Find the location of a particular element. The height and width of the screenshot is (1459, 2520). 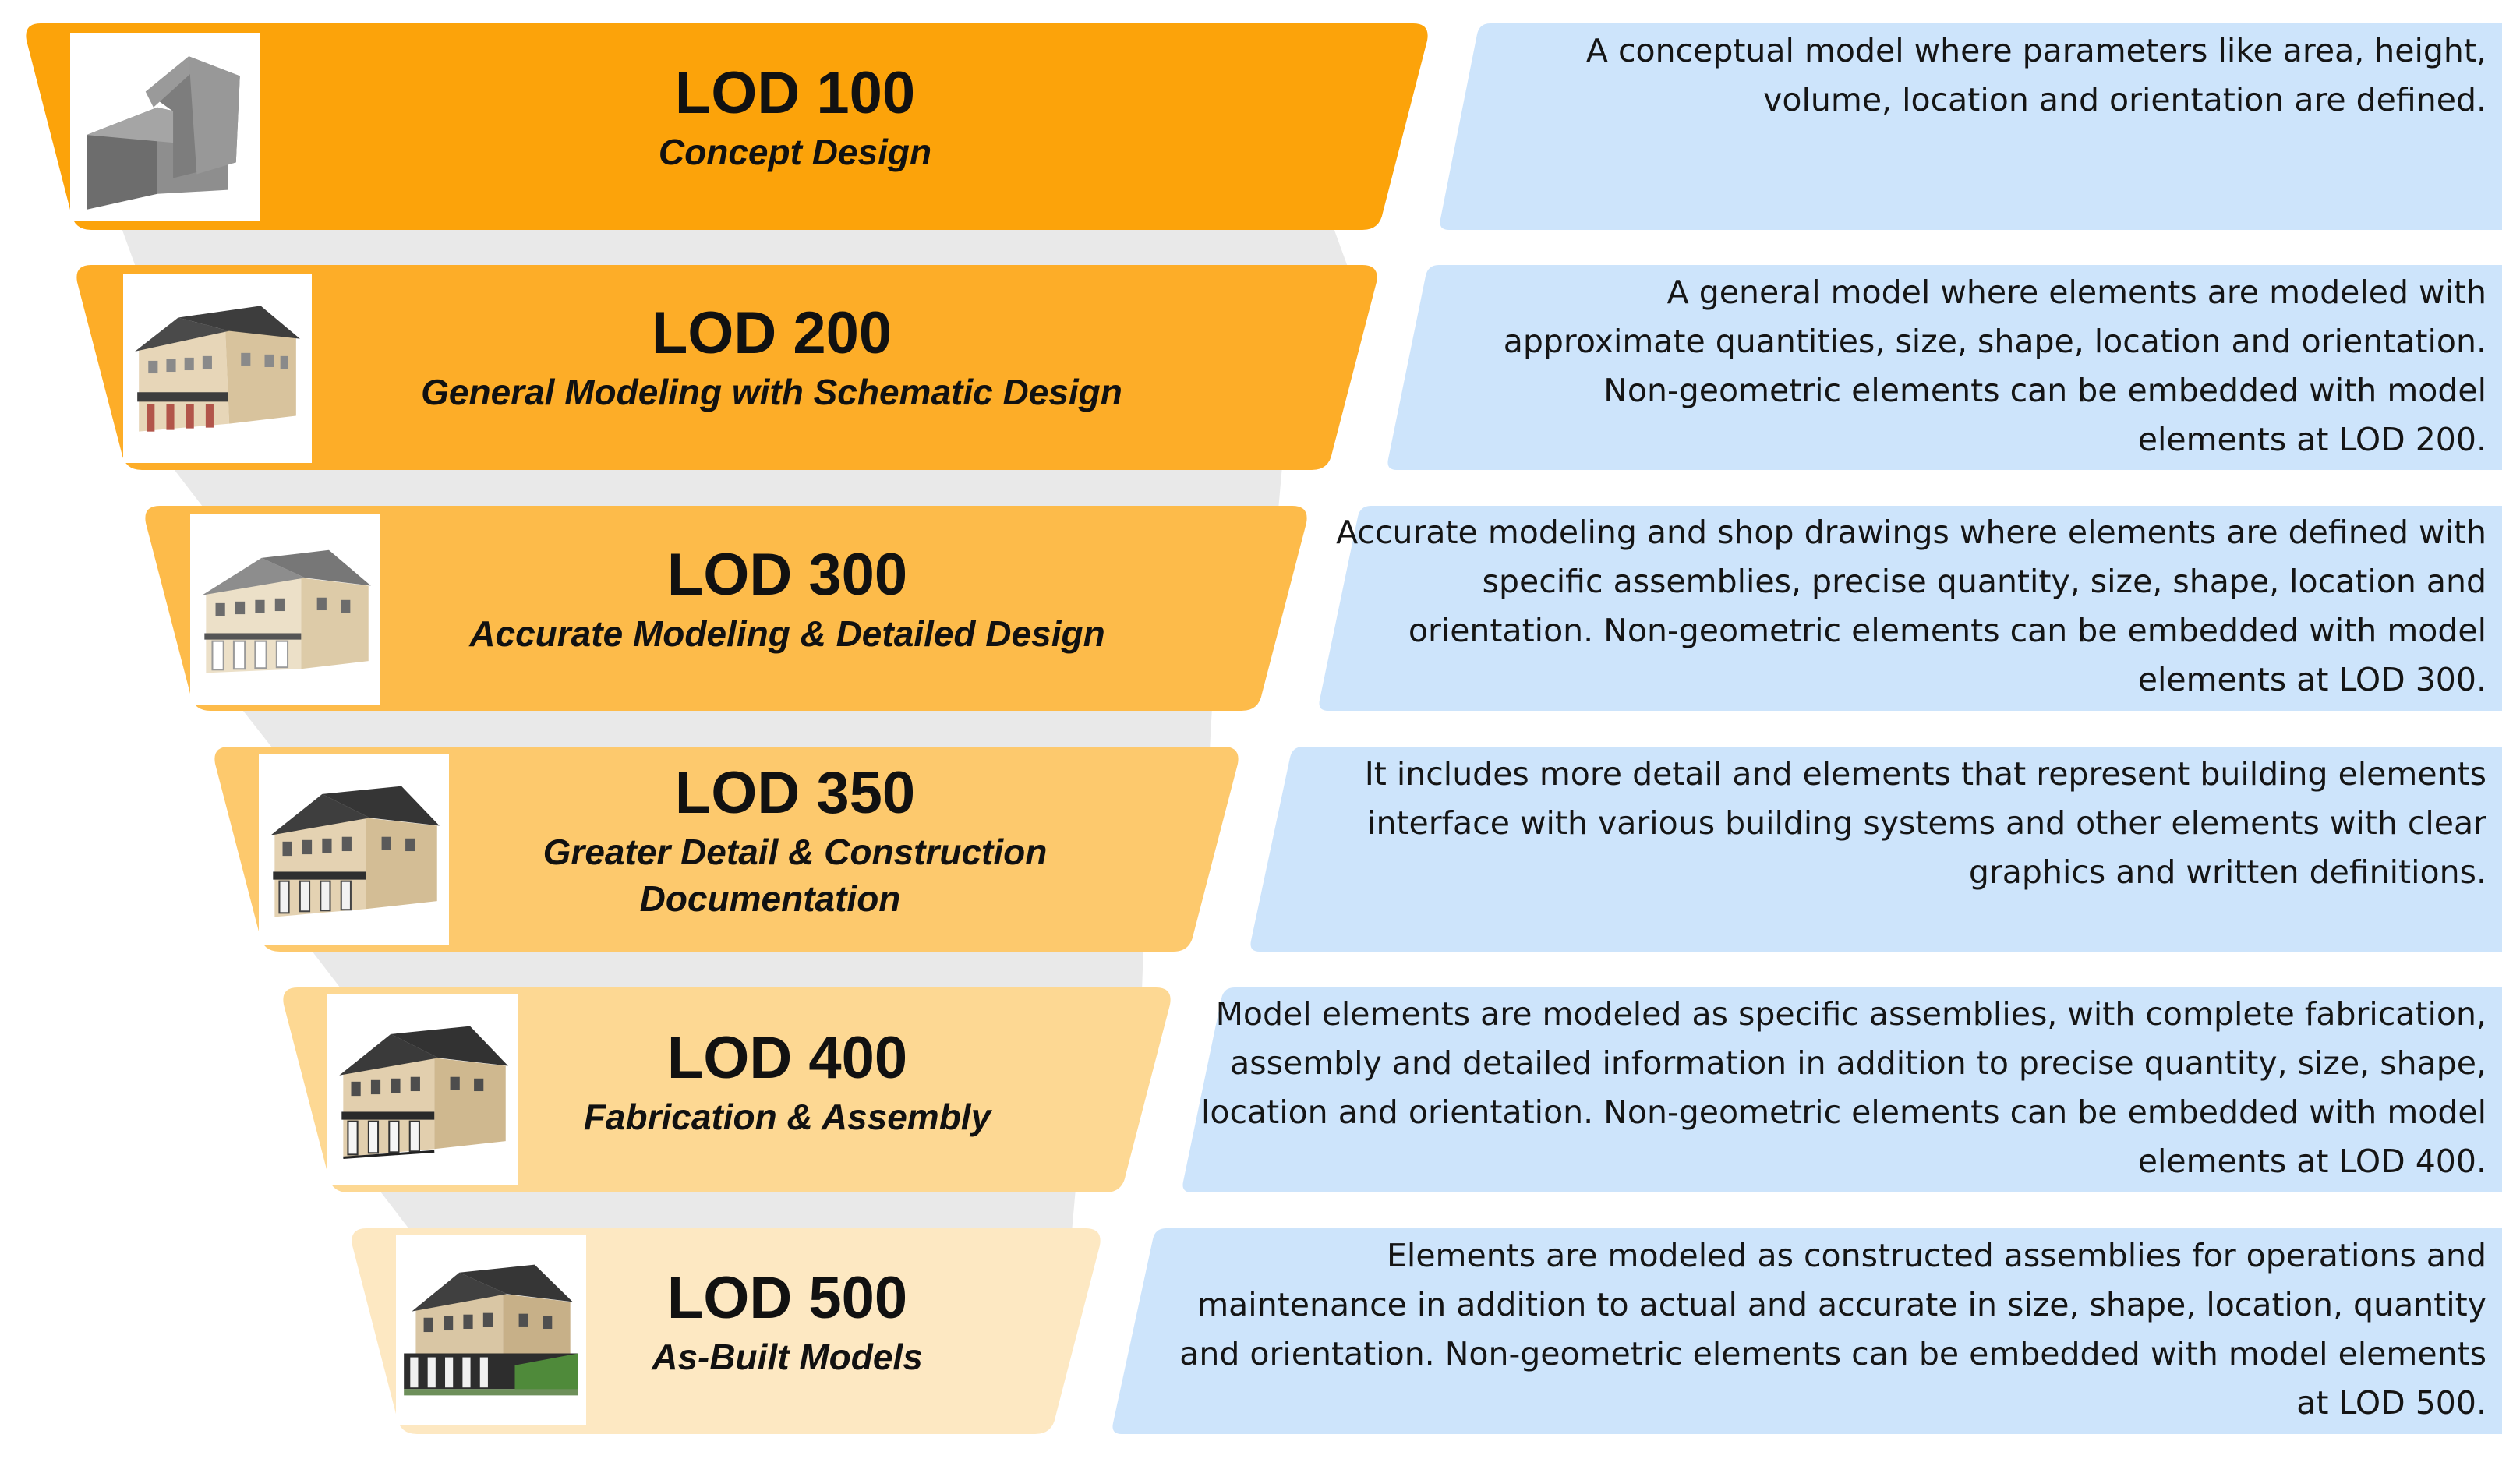

lod400-subtitle: Fabrication & Assembly is located at coordinates (787, 1116).